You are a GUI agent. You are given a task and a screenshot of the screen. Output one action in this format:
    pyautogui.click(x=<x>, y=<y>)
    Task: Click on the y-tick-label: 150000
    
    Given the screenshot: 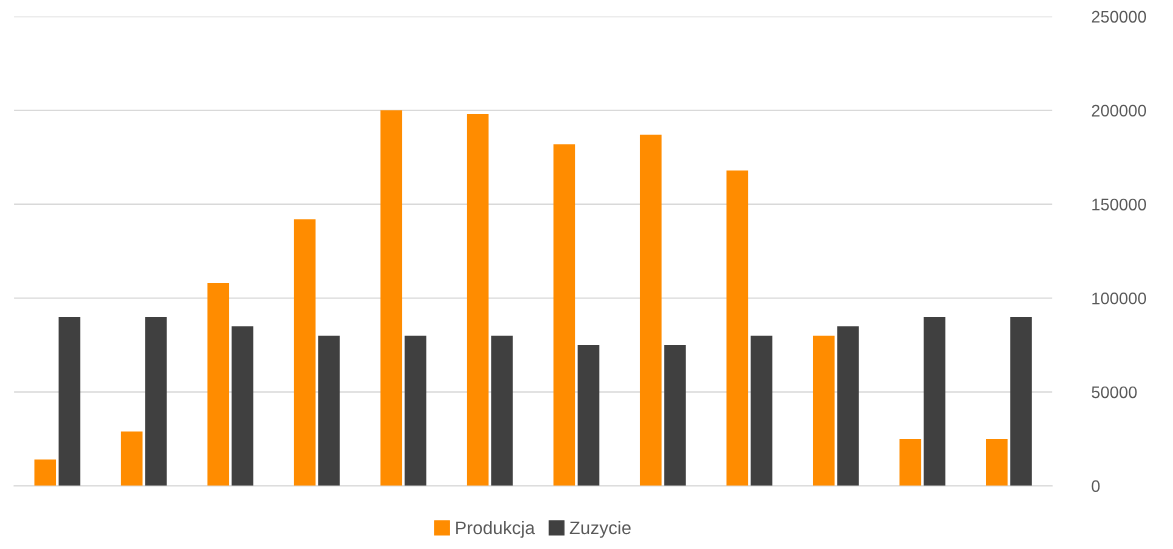 What is the action you would take?
    pyautogui.click(x=1119, y=204)
    